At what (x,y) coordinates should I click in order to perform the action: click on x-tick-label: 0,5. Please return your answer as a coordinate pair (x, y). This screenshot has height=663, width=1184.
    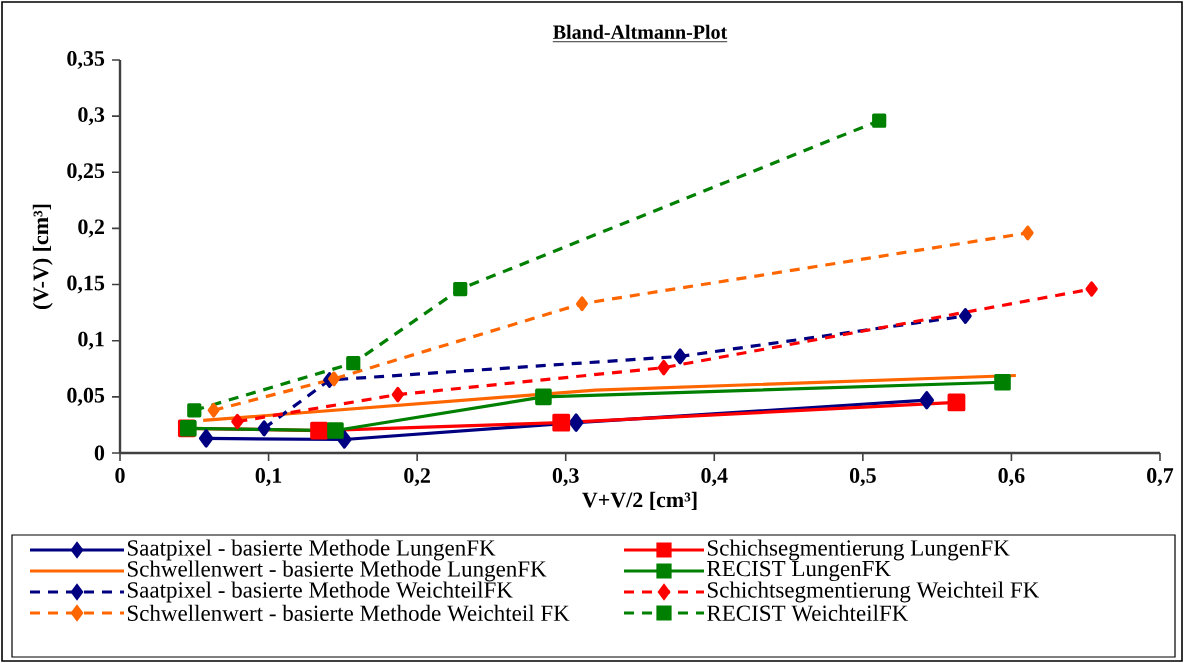
    Looking at the image, I should click on (862, 477).